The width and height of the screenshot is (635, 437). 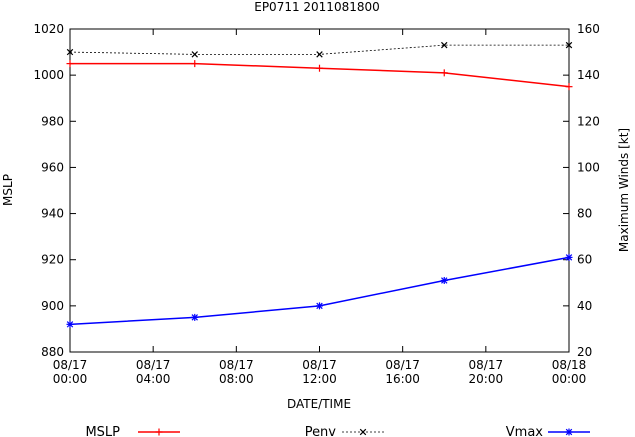 I want to click on y2-tick-label: 100, so click(x=588, y=167).